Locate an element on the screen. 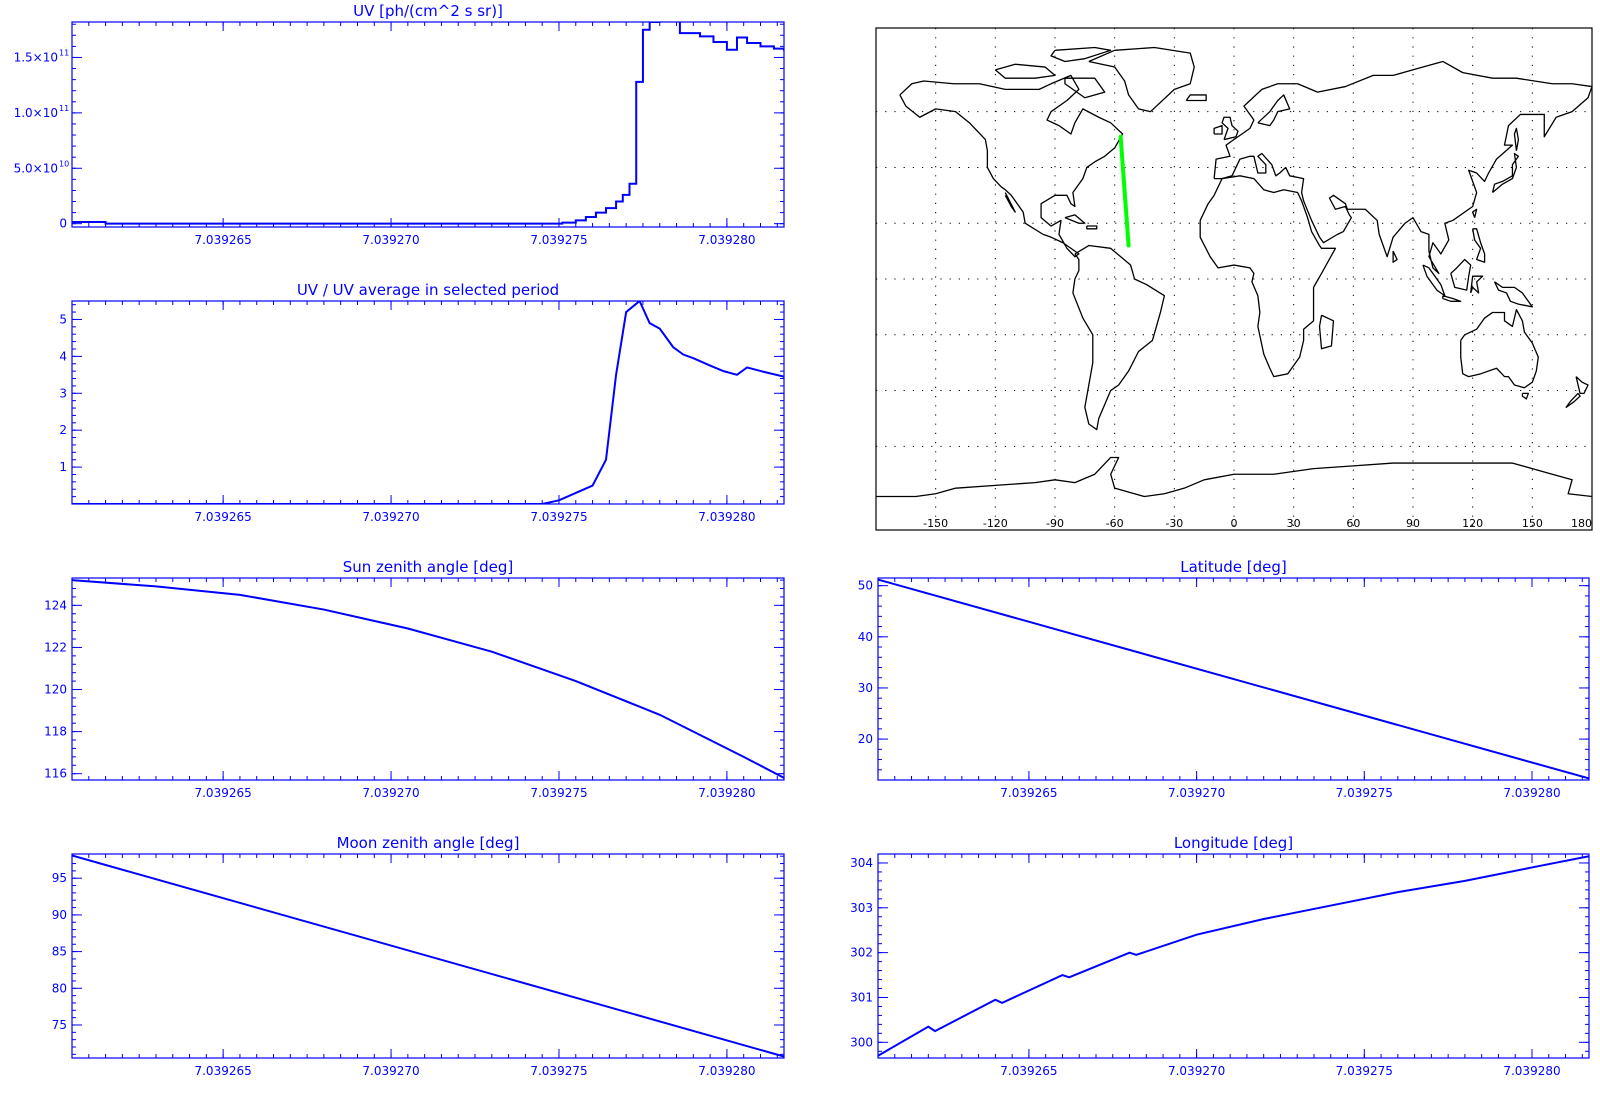  y-tick-label: 301 is located at coordinates (861, 997).